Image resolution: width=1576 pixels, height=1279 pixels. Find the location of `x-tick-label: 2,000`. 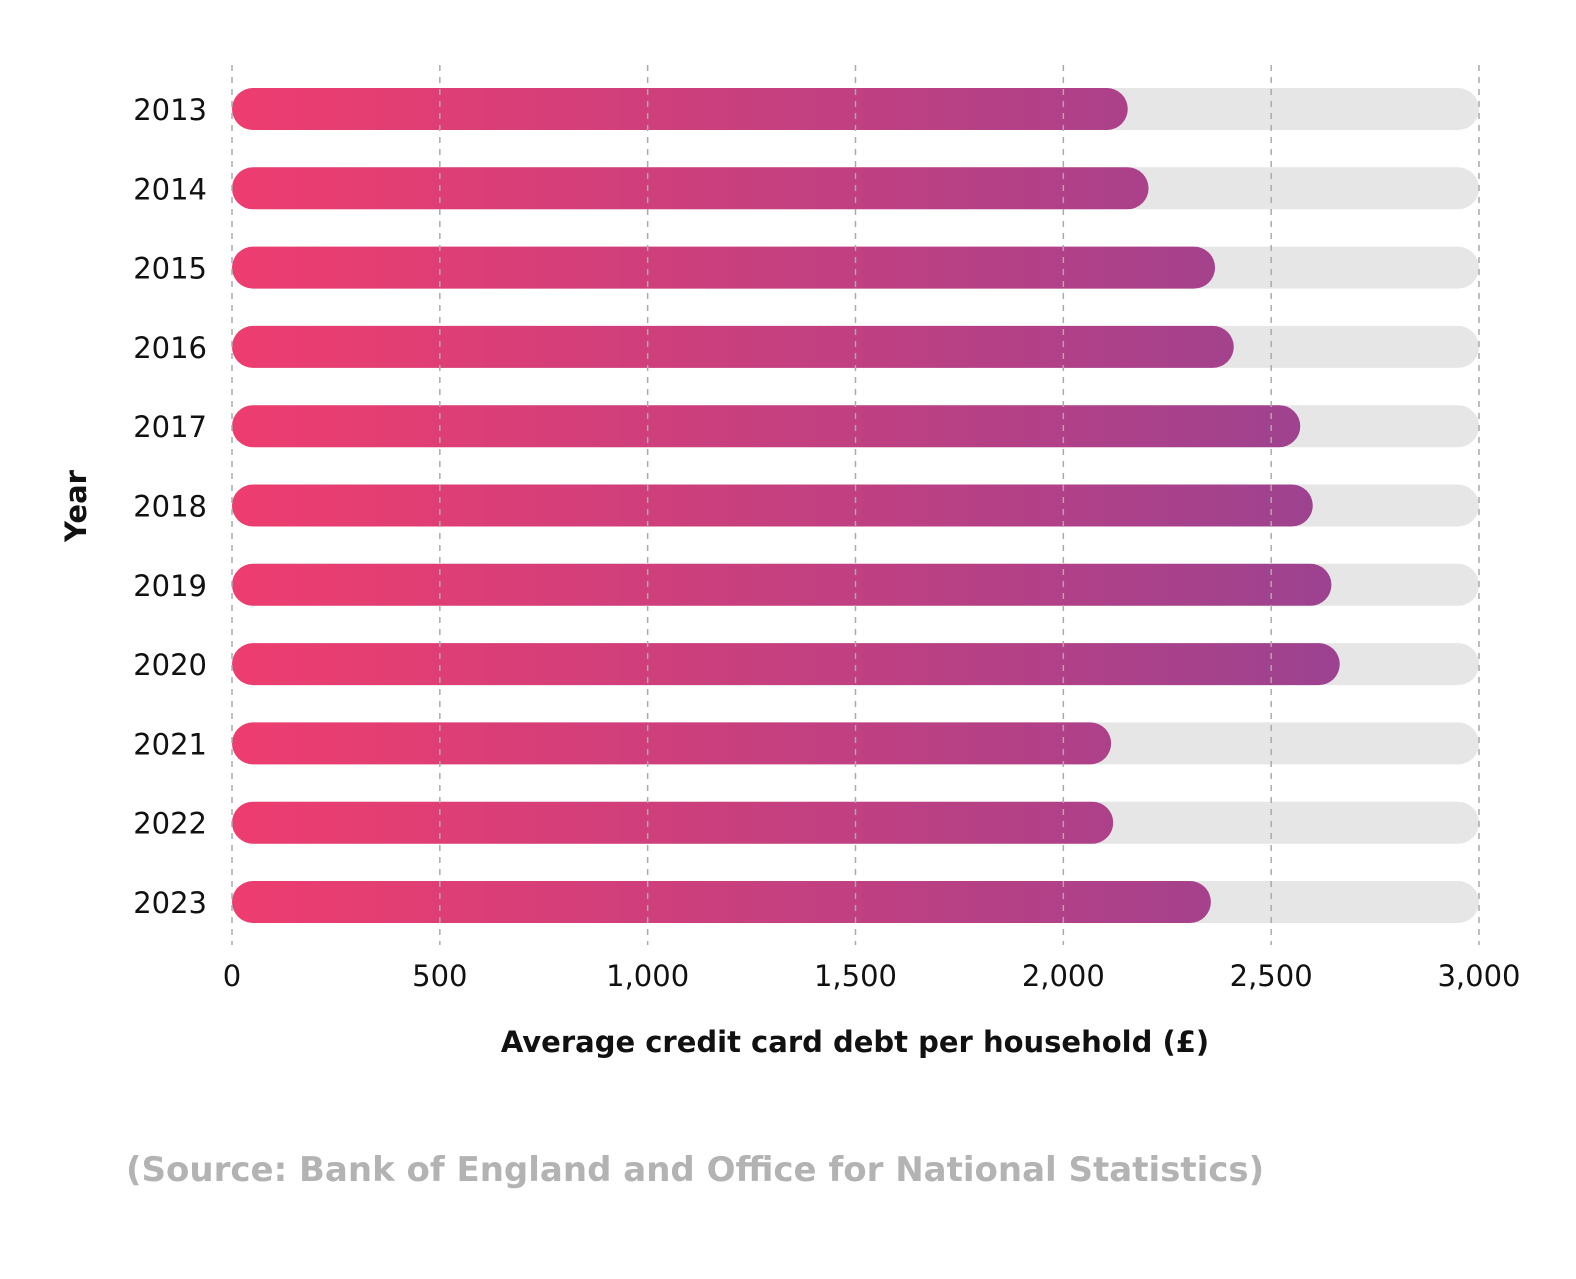

x-tick-label: 2,000 is located at coordinates (1063, 976).